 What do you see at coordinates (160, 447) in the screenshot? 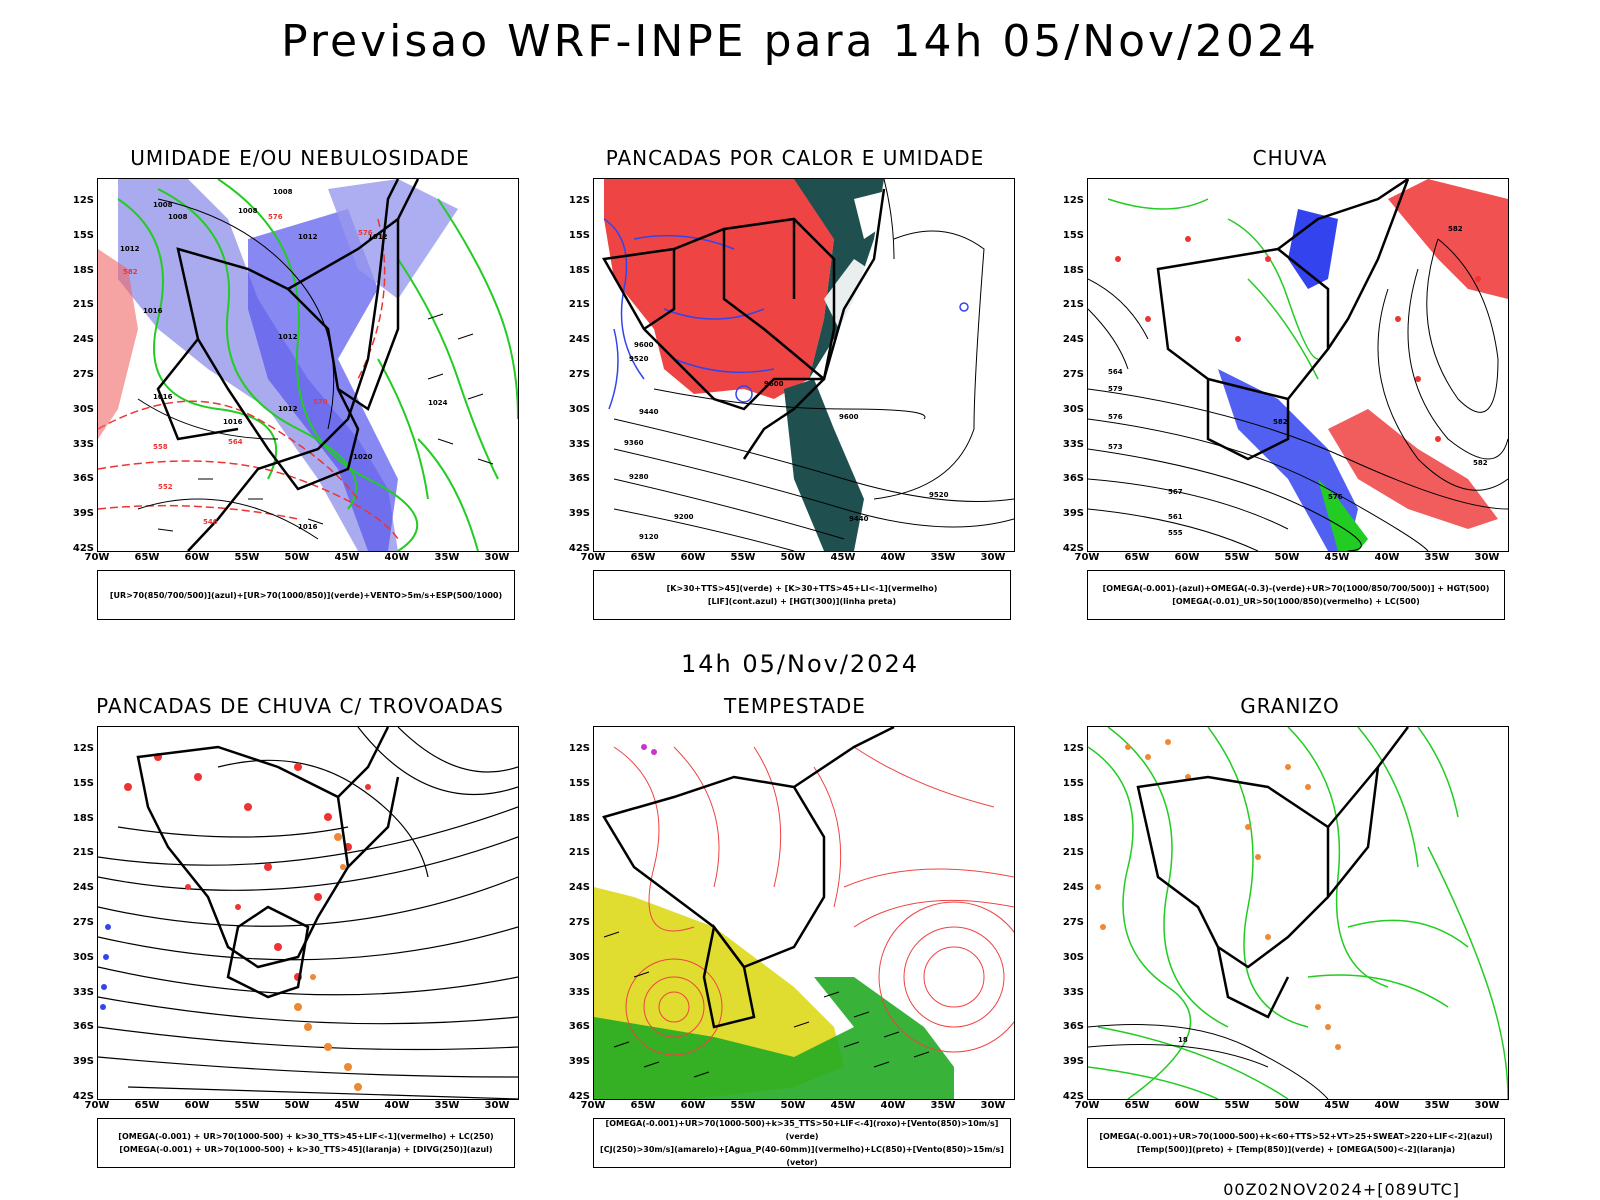
I see `contour-label: 558` at bounding box center [160, 447].